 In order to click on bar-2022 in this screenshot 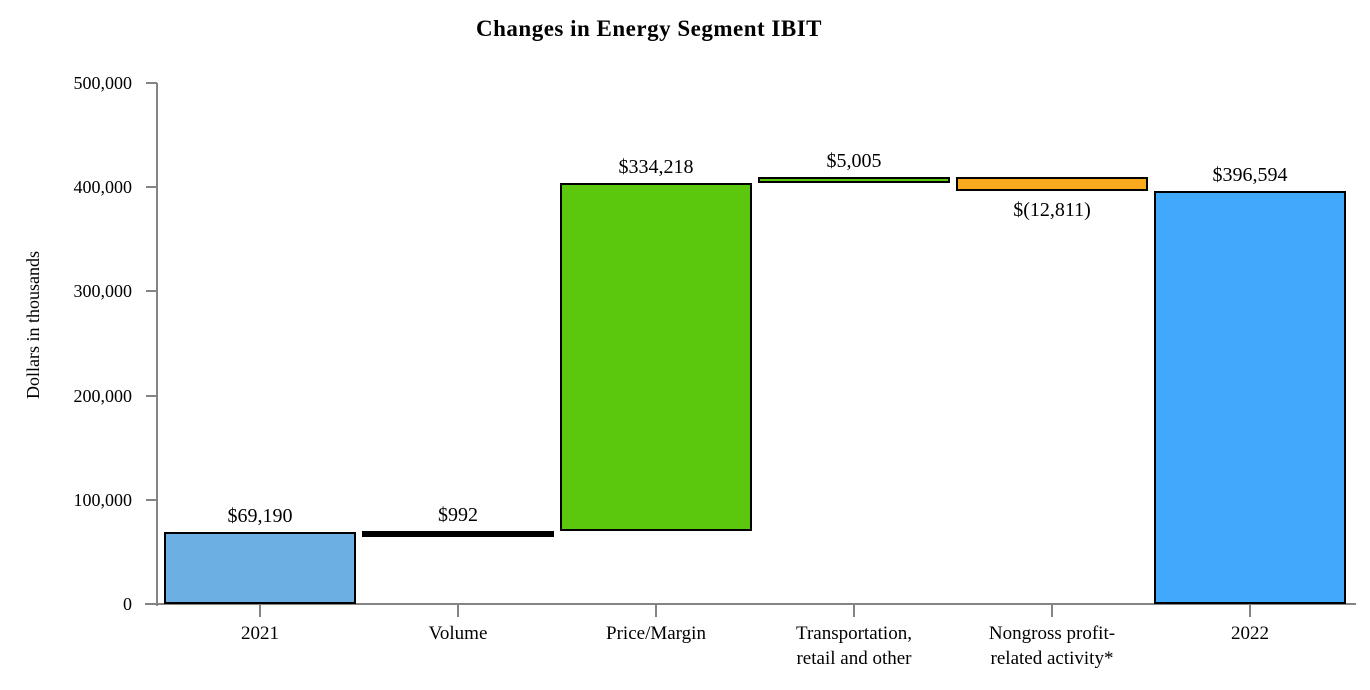, I will do `click(1250, 397)`.